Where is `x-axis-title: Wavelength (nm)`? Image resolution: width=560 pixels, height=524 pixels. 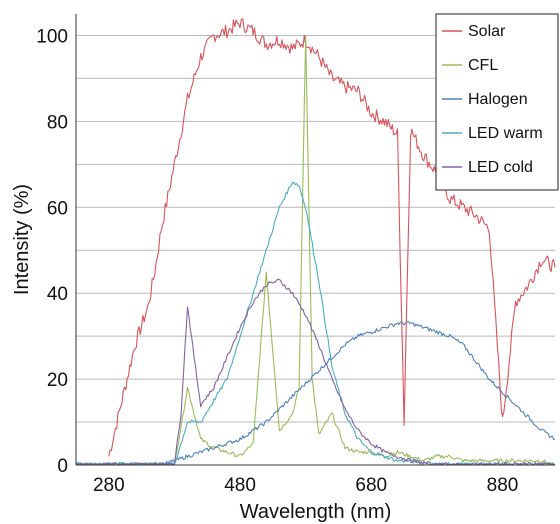
x-axis-title: Wavelength (nm) is located at coordinates (316, 512).